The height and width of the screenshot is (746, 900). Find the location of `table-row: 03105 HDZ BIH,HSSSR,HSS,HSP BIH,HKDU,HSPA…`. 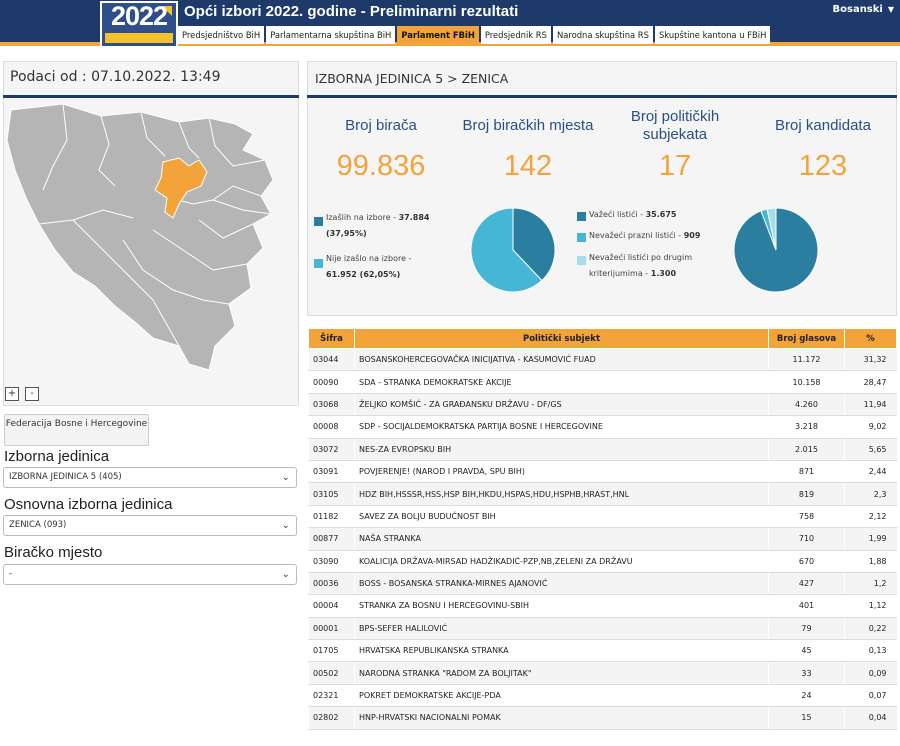

table-row: 03105 HDZ BIH,HSSSR,HSS,HSP BIH,HKDU,HSPA… is located at coordinates (602, 494).